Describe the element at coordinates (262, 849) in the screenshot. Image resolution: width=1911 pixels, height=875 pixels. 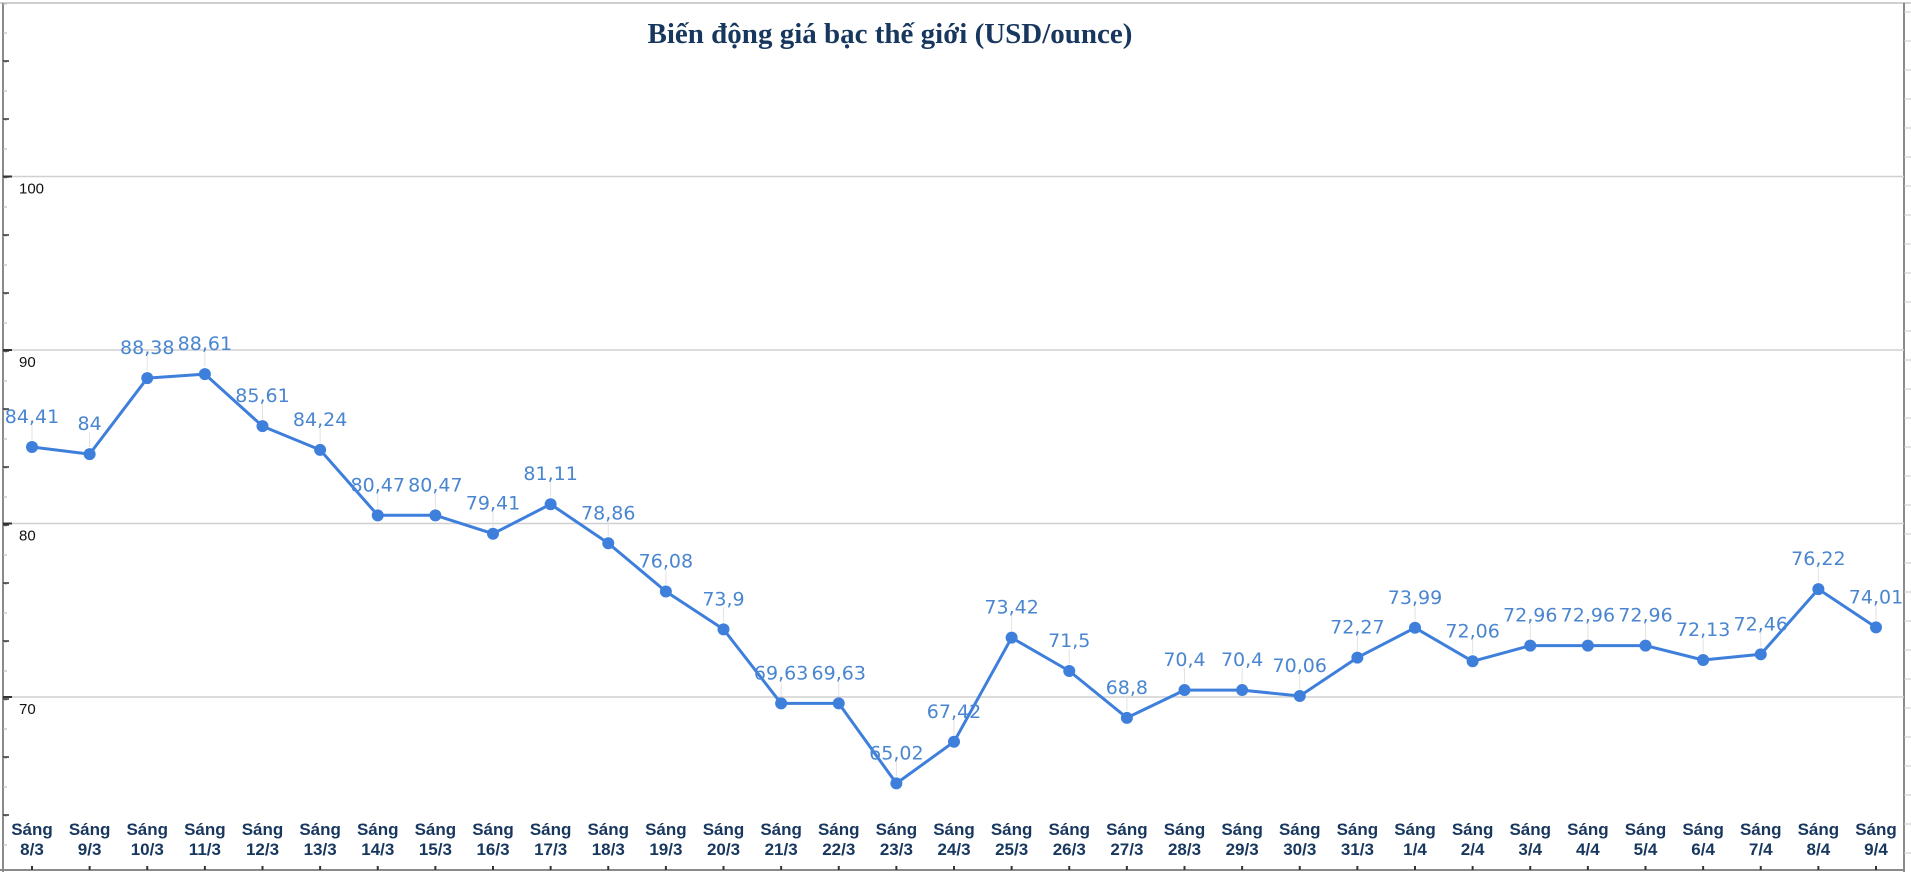
I see `x-tick-label-line2: 12/3` at that location.